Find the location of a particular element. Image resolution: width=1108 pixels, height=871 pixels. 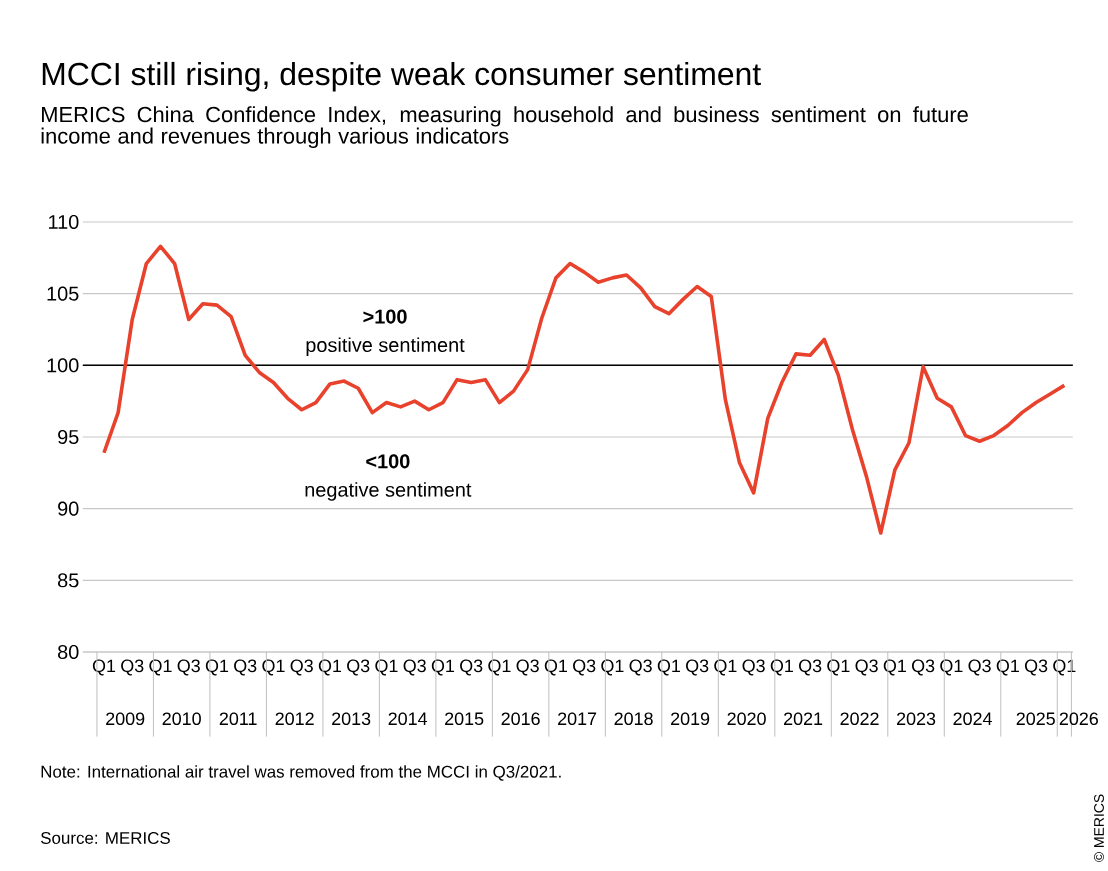

text: © MERICS is located at coordinates (1099, 828).